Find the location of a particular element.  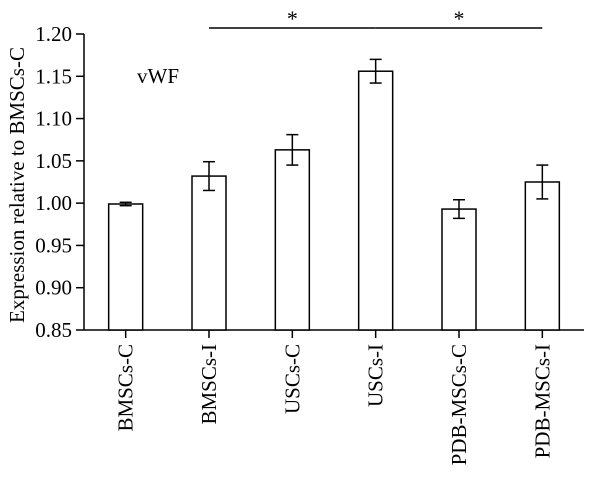

chart-annotation: vWF is located at coordinates (158, 76).